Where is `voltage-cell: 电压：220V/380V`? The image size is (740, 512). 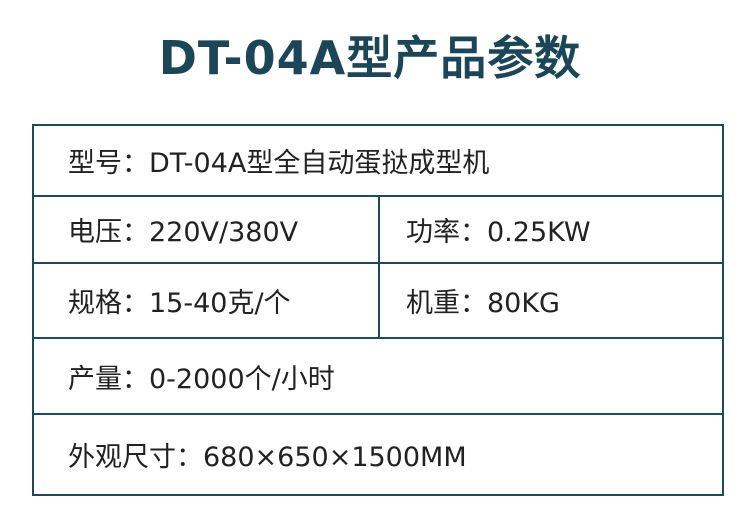 voltage-cell: 电压：220V/380V is located at coordinates (207, 229).